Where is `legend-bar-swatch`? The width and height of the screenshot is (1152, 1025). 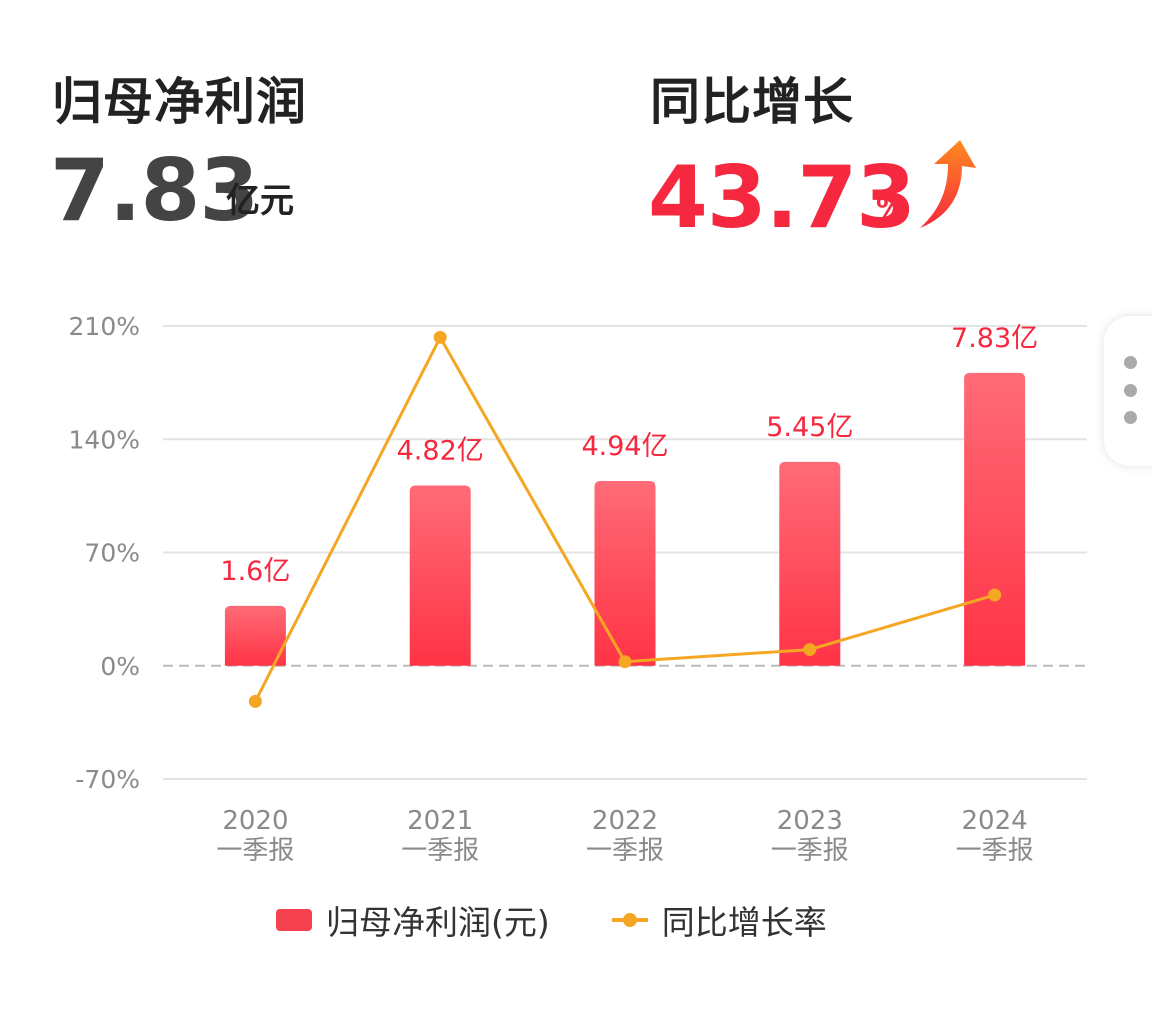 legend-bar-swatch is located at coordinates (294, 920).